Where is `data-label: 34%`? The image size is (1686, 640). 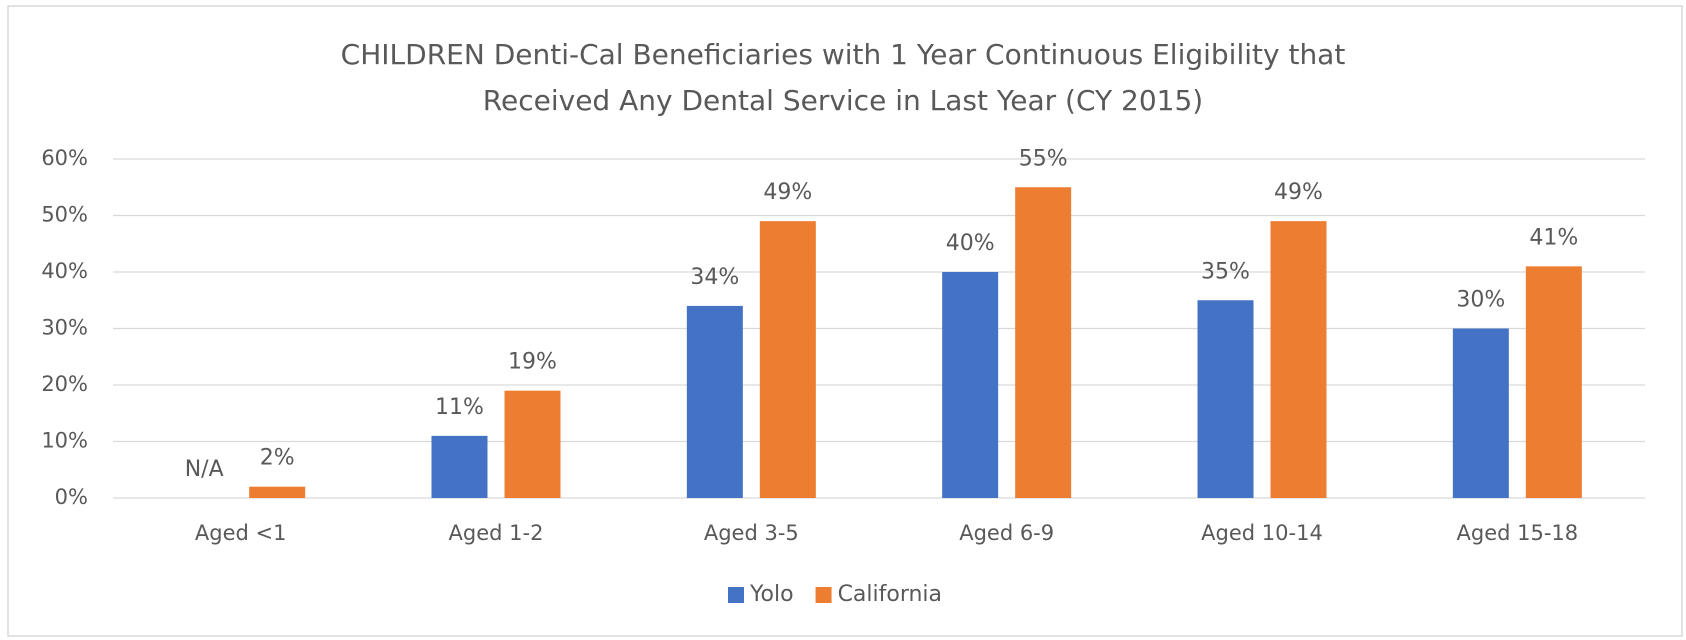
data-label: 34% is located at coordinates (714, 277).